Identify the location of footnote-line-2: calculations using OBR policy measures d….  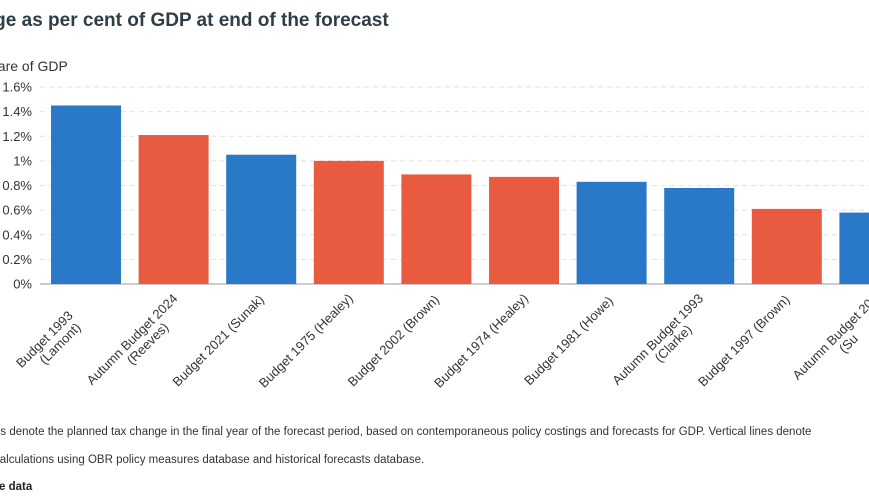
(212, 460).